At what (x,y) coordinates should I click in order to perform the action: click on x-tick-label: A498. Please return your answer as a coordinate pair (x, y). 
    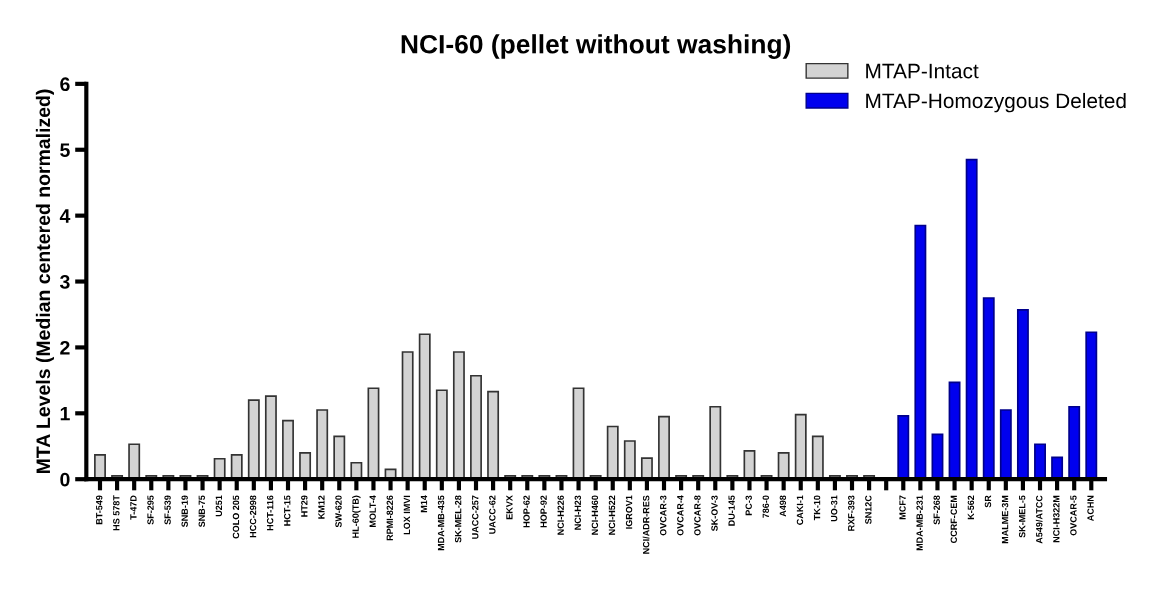
    Looking at the image, I should click on (783, 506).